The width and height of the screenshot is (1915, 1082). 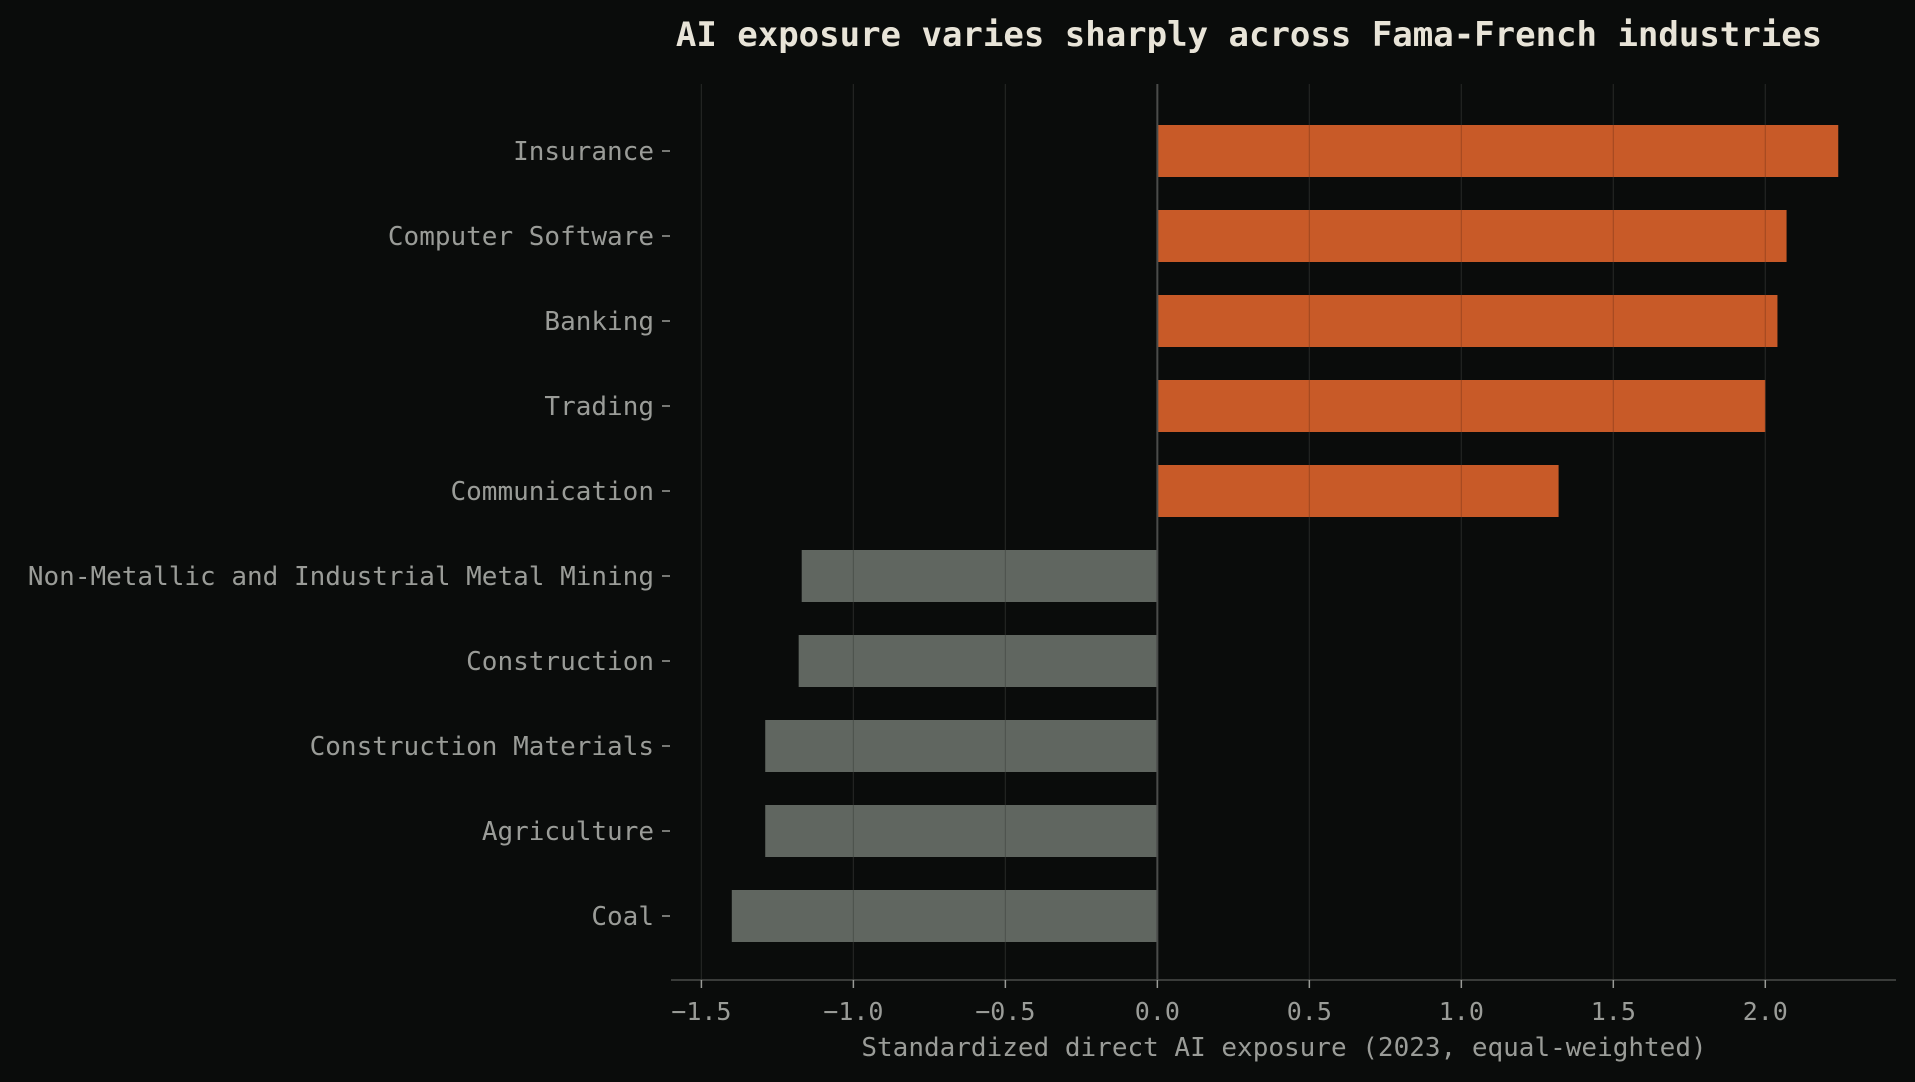 I want to click on category-label: Construction Materials, so click(x=482, y=747).